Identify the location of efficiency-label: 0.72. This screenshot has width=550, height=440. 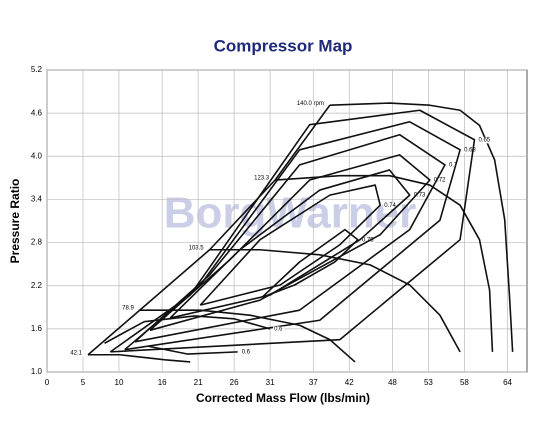
(440, 181).